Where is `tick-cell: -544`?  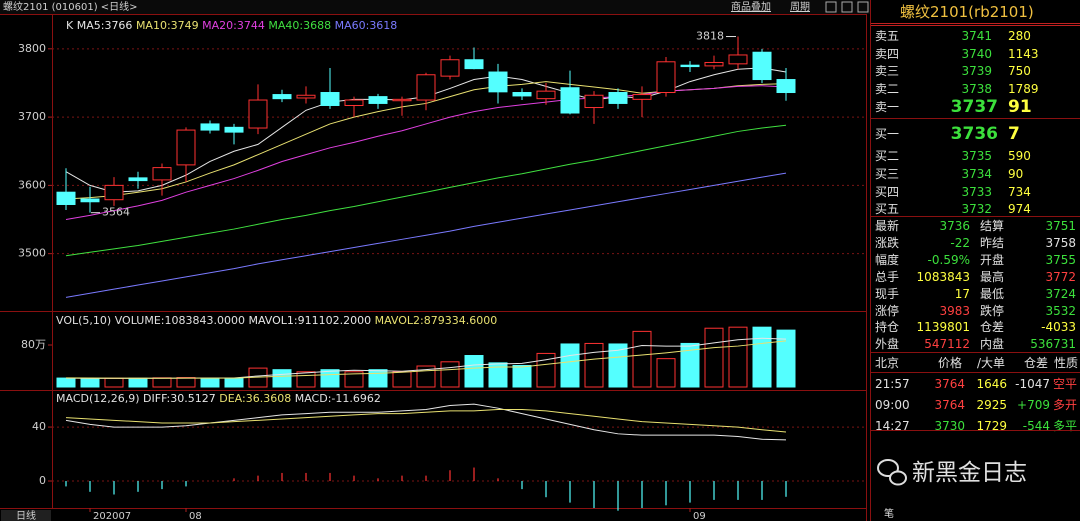 tick-cell: -544 is located at coordinates (1036, 426).